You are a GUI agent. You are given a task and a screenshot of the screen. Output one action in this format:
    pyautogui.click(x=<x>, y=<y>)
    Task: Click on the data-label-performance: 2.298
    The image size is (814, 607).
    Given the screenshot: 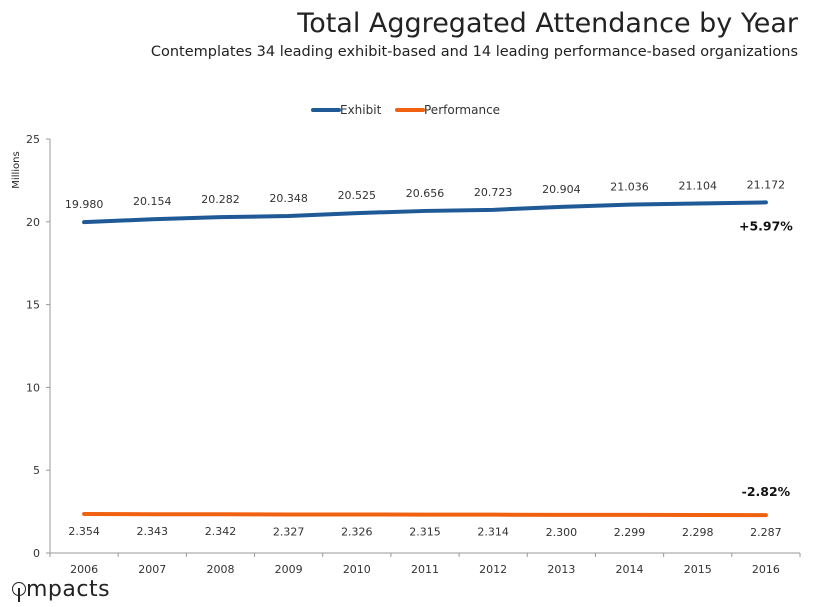 What is the action you would take?
    pyautogui.click(x=698, y=532)
    